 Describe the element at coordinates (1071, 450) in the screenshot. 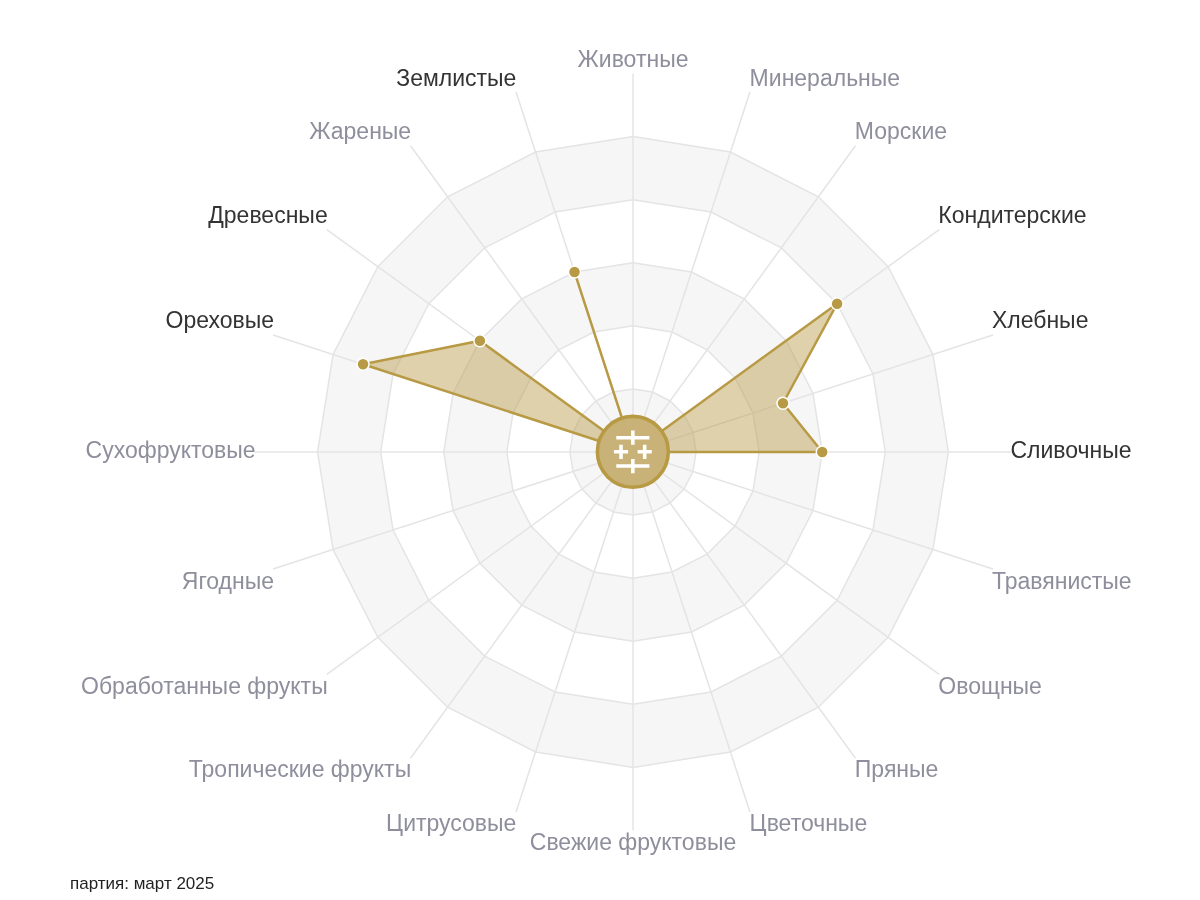

I see `spoke-label: Сливочные` at that location.